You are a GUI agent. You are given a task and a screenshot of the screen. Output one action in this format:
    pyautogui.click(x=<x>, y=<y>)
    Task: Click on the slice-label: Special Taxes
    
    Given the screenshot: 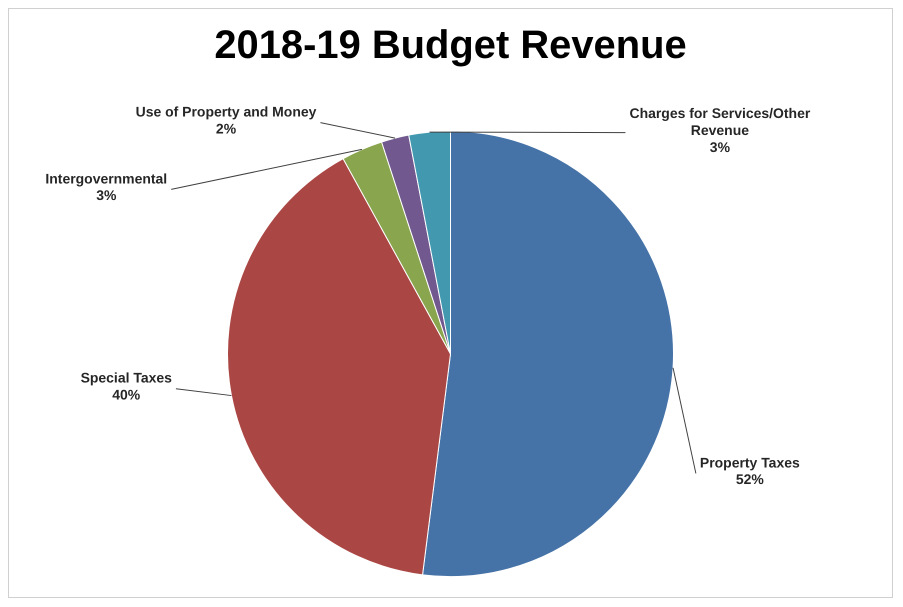 What is the action you would take?
    pyautogui.click(x=126, y=378)
    